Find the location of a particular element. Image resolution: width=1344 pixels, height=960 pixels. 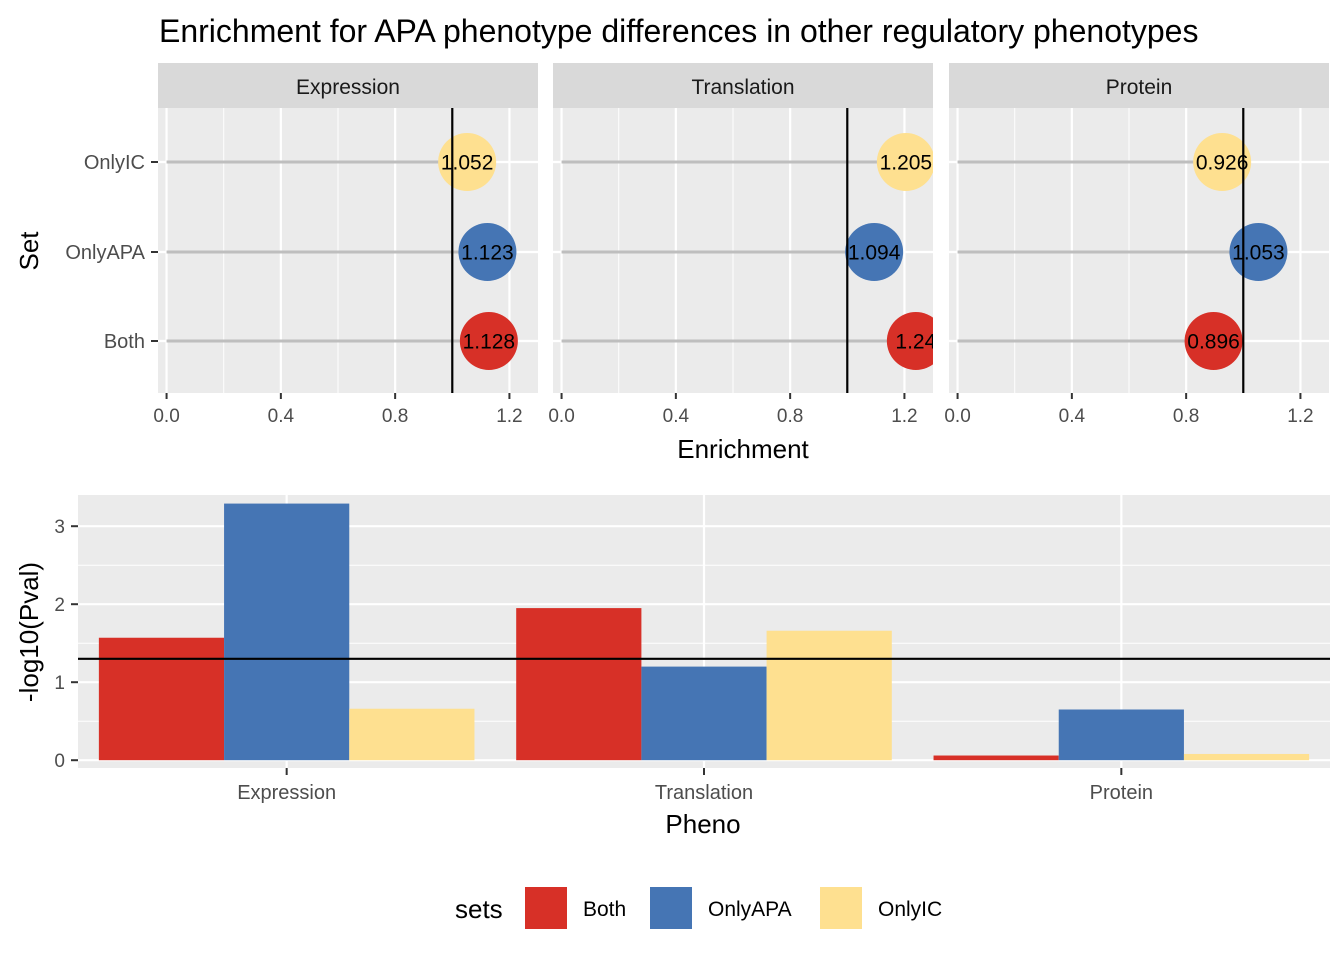

x-axis-title: Enrichment is located at coordinates (743, 449).